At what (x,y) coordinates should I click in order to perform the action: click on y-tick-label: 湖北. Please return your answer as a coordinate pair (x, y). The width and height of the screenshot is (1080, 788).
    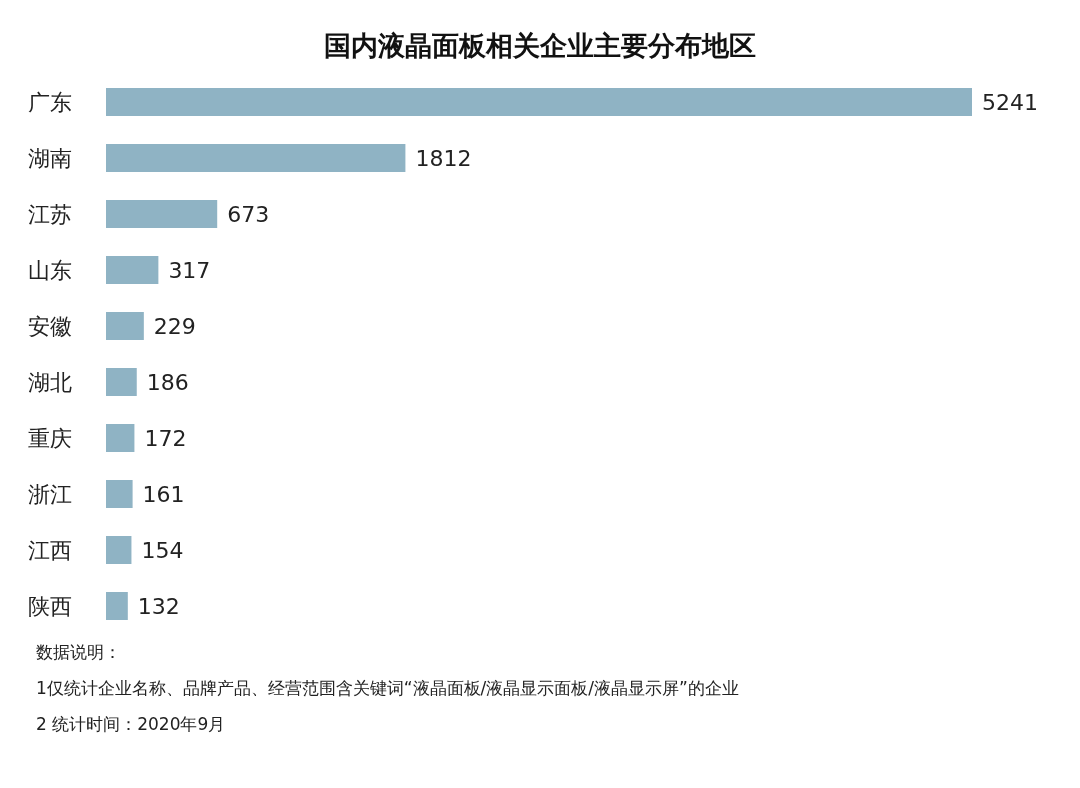
    Looking at the image, I should click on (50, 382).